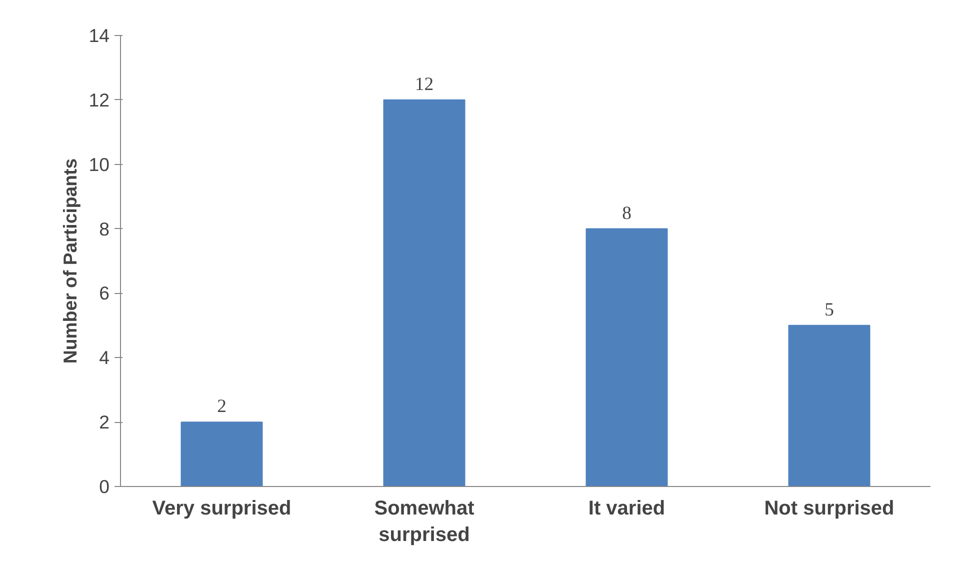  What do you see at coordinates (104, 293) in the screenshot?
I see `y-tick-label: 6` at bounding box center [104, 293].